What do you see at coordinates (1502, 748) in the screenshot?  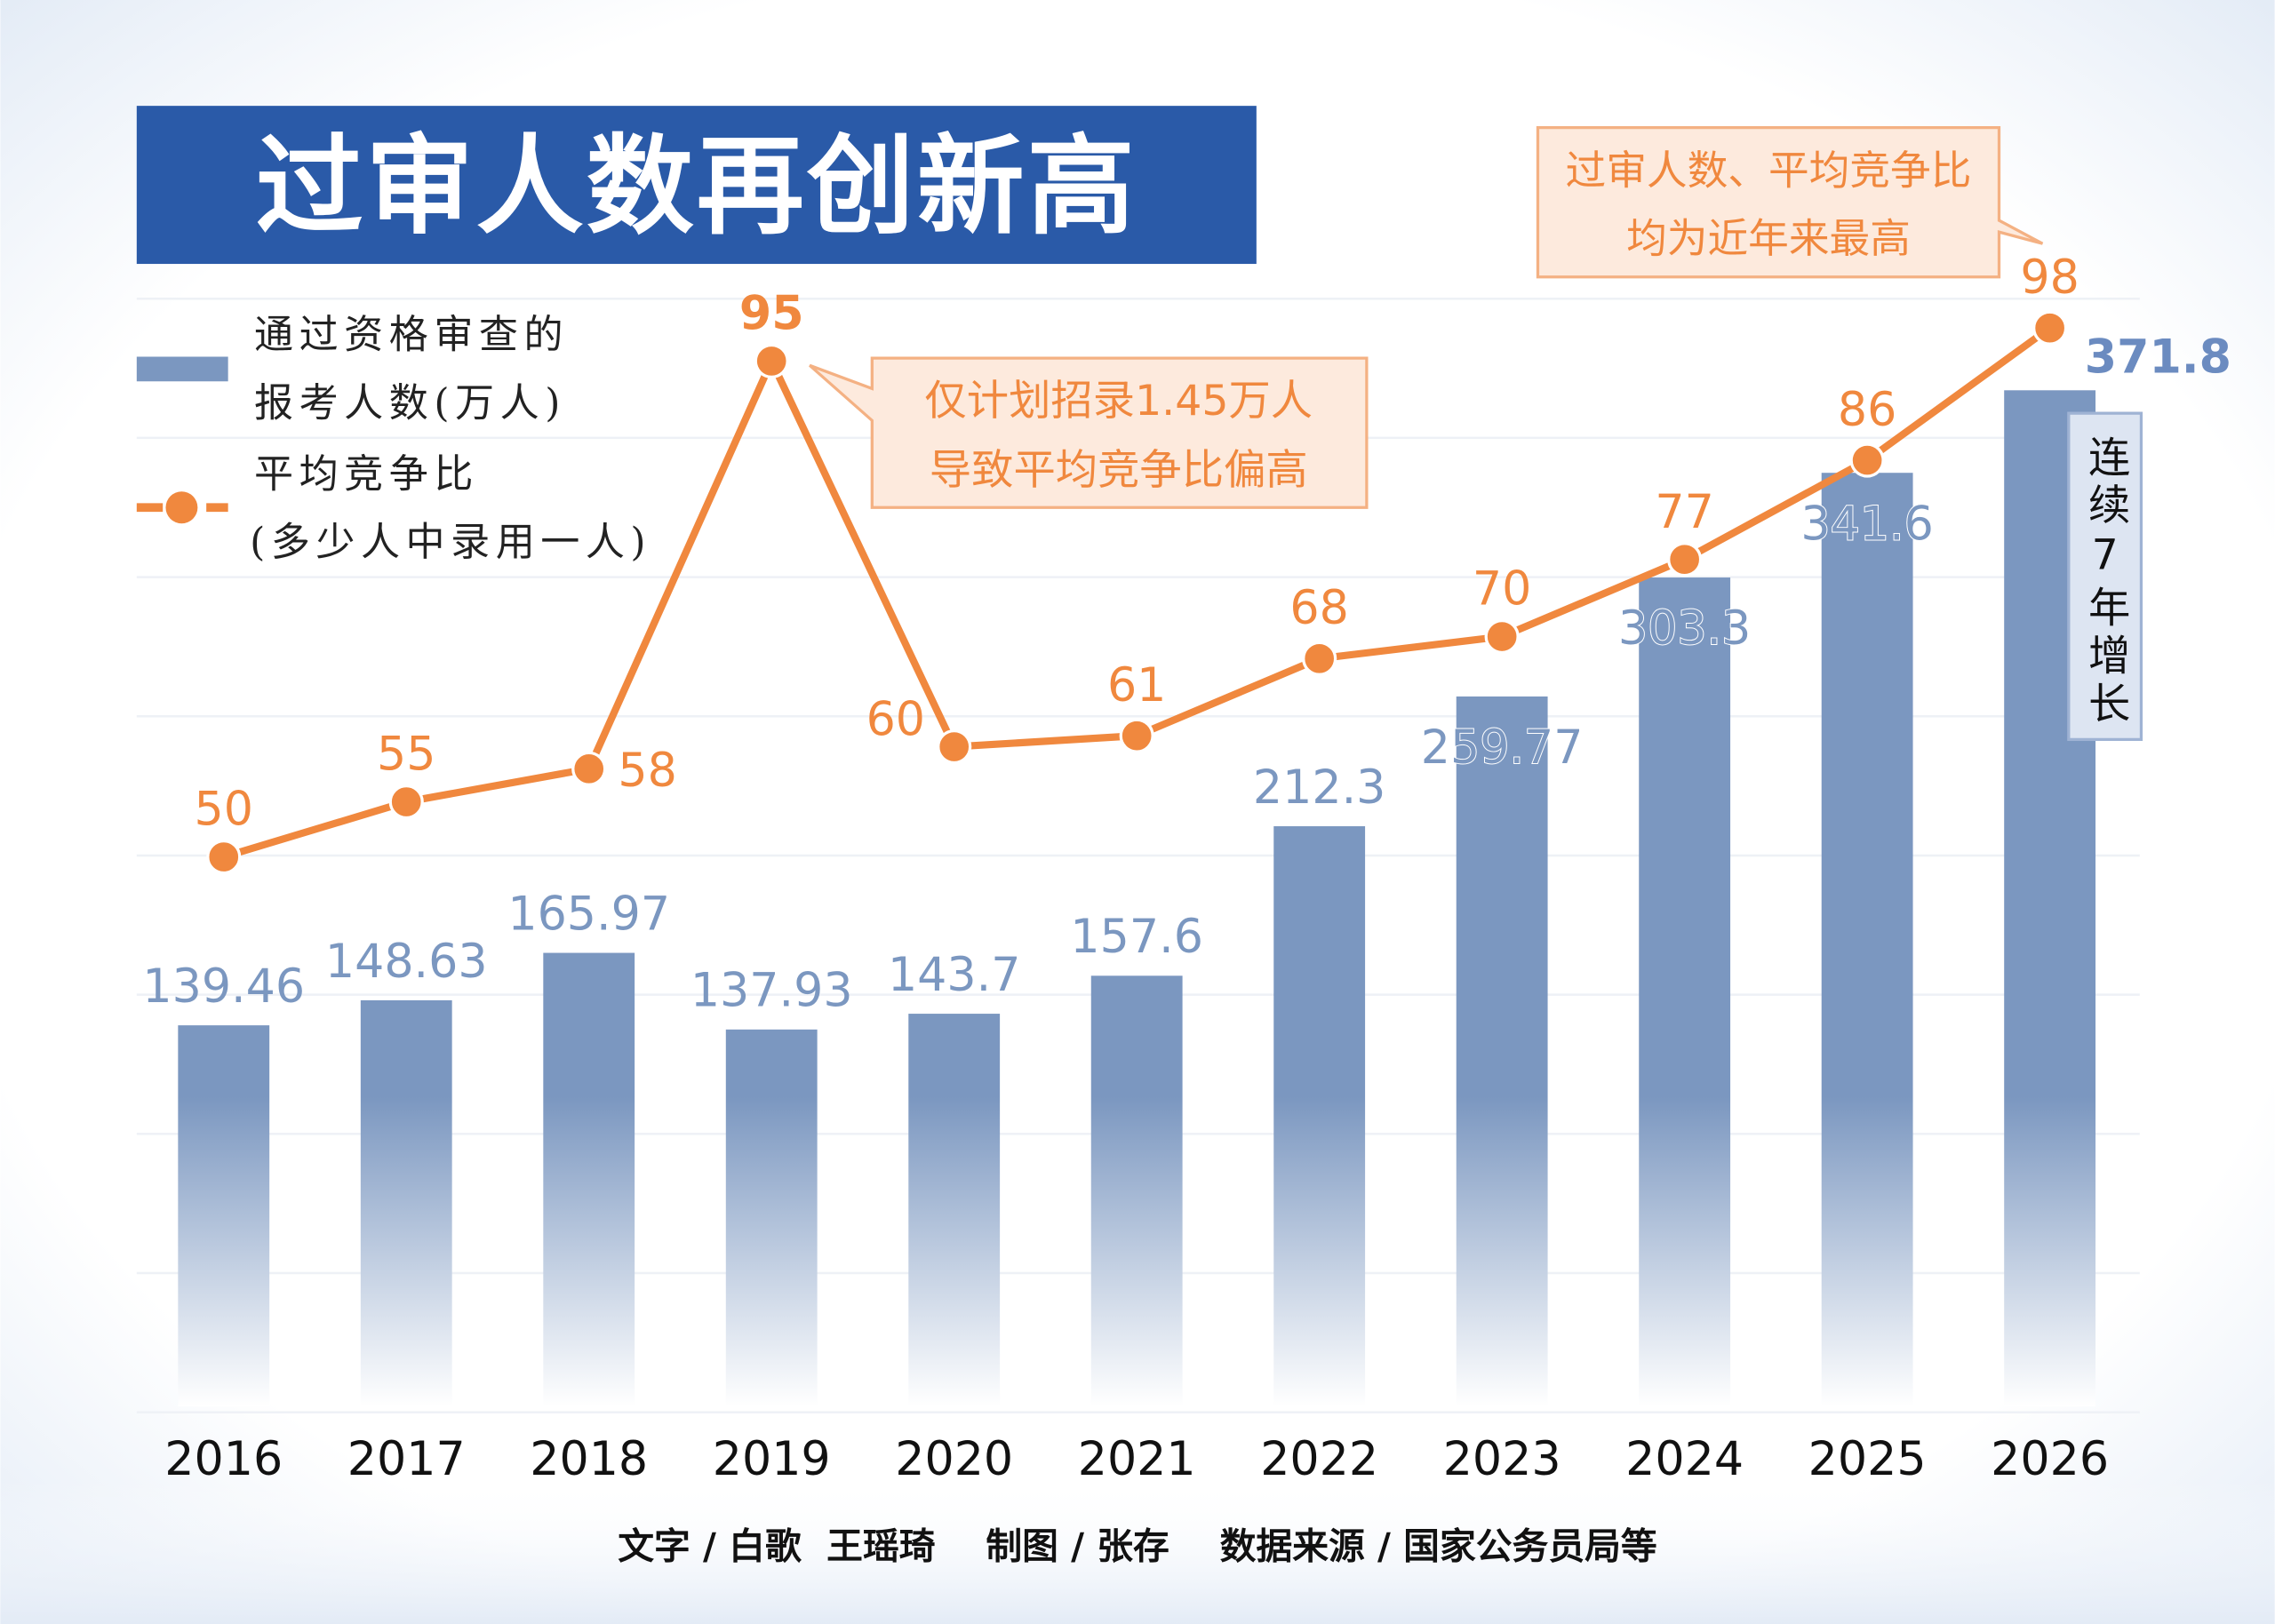 I see `bar-value-label: 259.77` at bounding box center [1502, 748].